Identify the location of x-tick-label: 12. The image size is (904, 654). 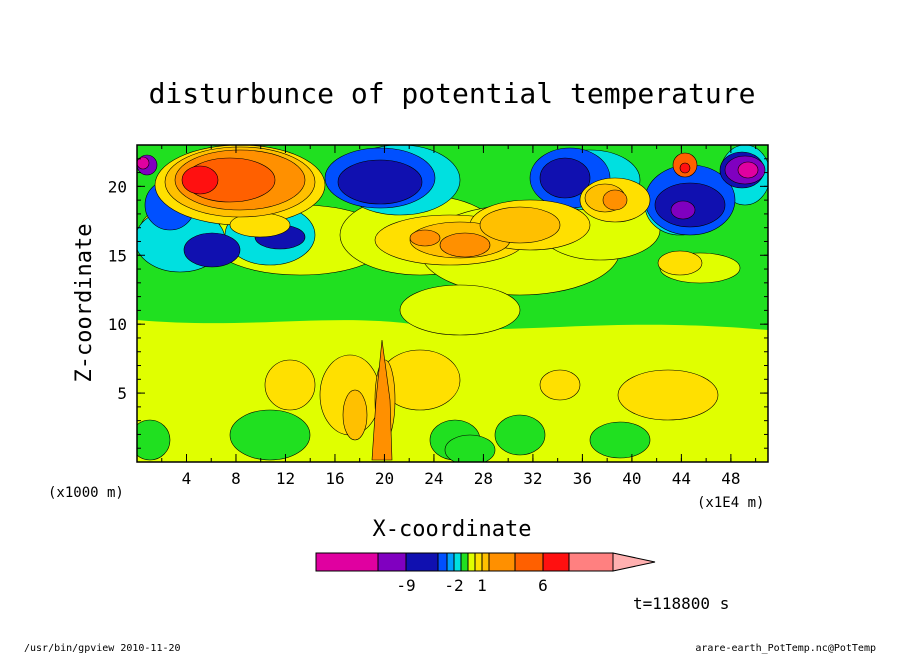
(285, 478).